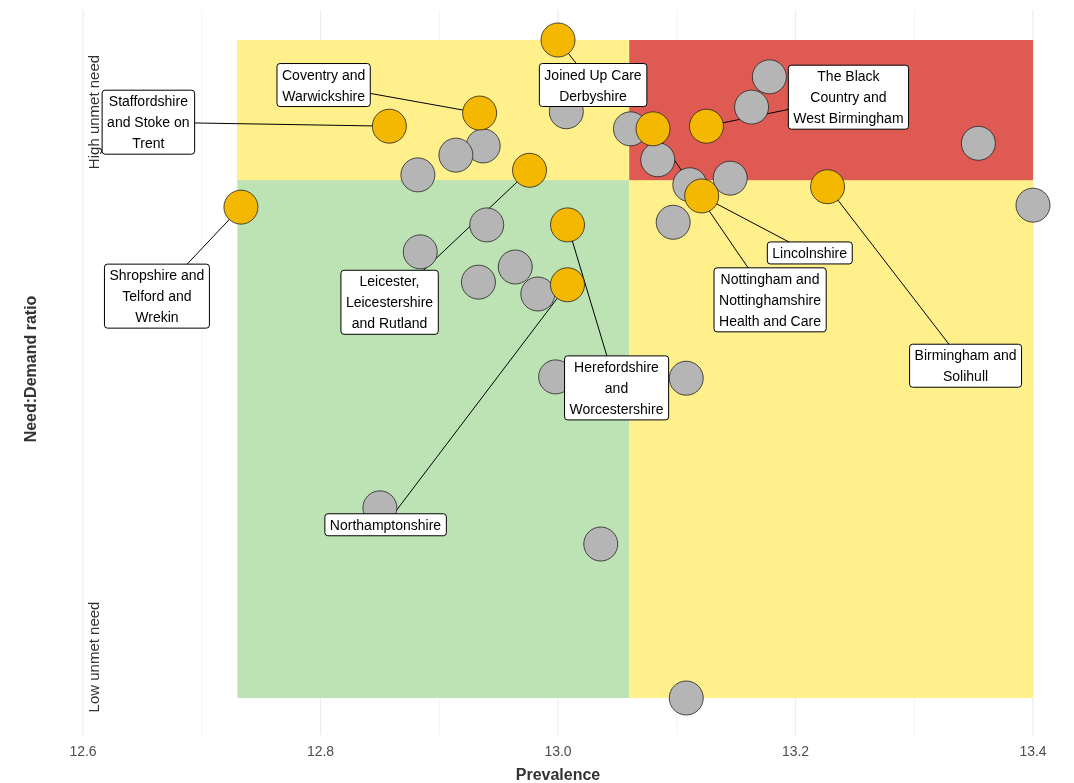 This screenshot has width=1074, height=783. I want to click on x-tick-label: 12.8, so click(320, 751).